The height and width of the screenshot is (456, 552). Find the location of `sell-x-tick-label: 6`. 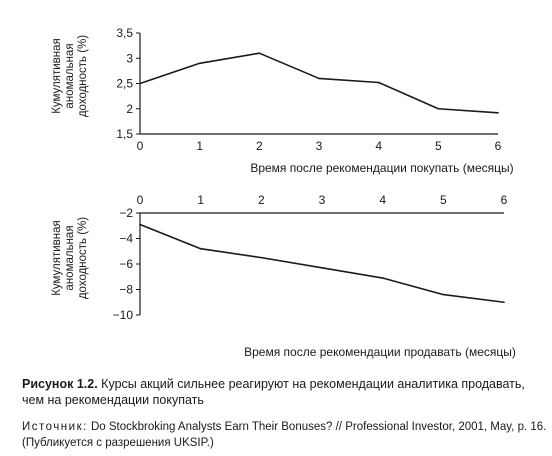

sell-x-tick-label: 6 is located at coordinates (504, 200).